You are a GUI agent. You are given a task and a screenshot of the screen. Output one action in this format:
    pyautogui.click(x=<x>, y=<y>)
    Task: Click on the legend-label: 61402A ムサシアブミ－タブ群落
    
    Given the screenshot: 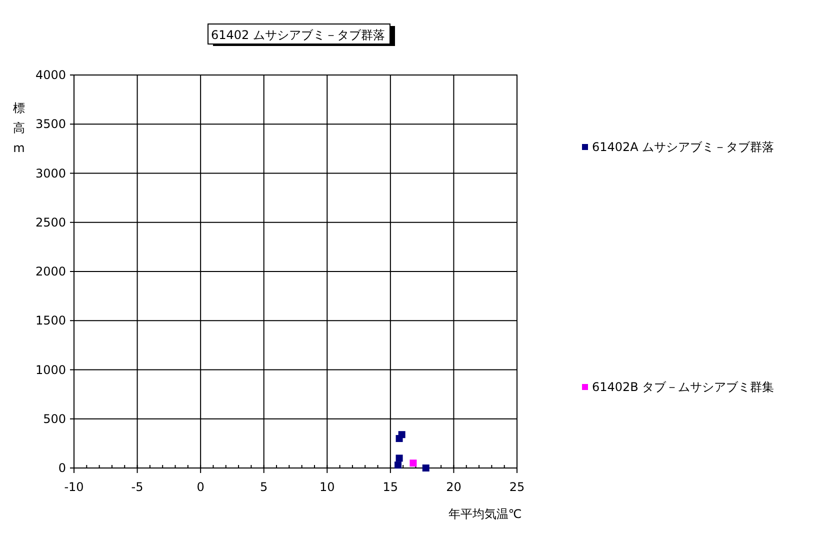 What is the action you would take?
    pyautogui.click(x=683, y=147)
    